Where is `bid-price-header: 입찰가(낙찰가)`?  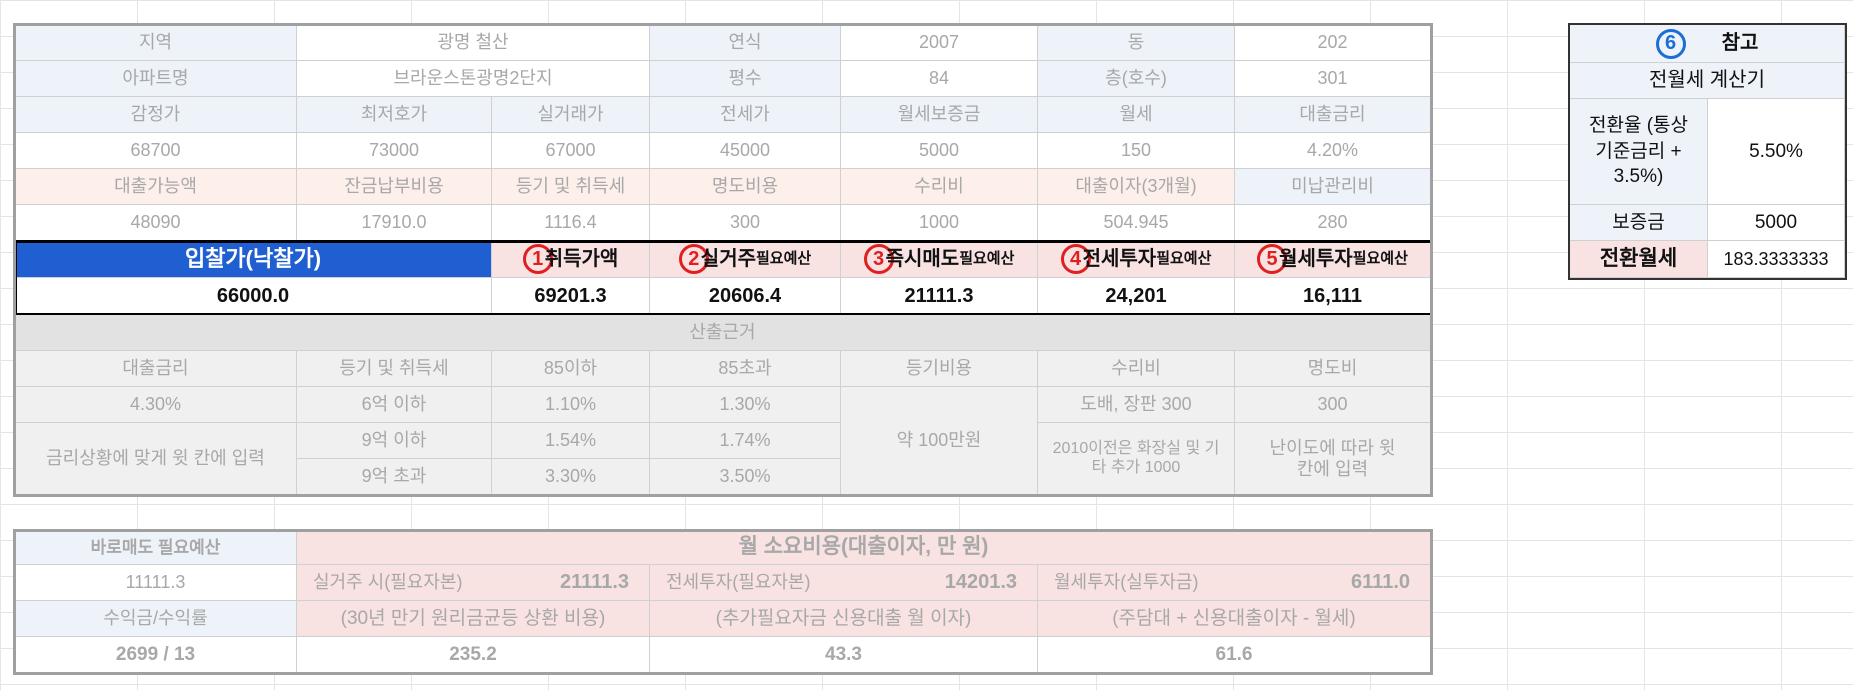
bid-price-header: 입찰가(낙찰가) is located at coordinates (253, 259).